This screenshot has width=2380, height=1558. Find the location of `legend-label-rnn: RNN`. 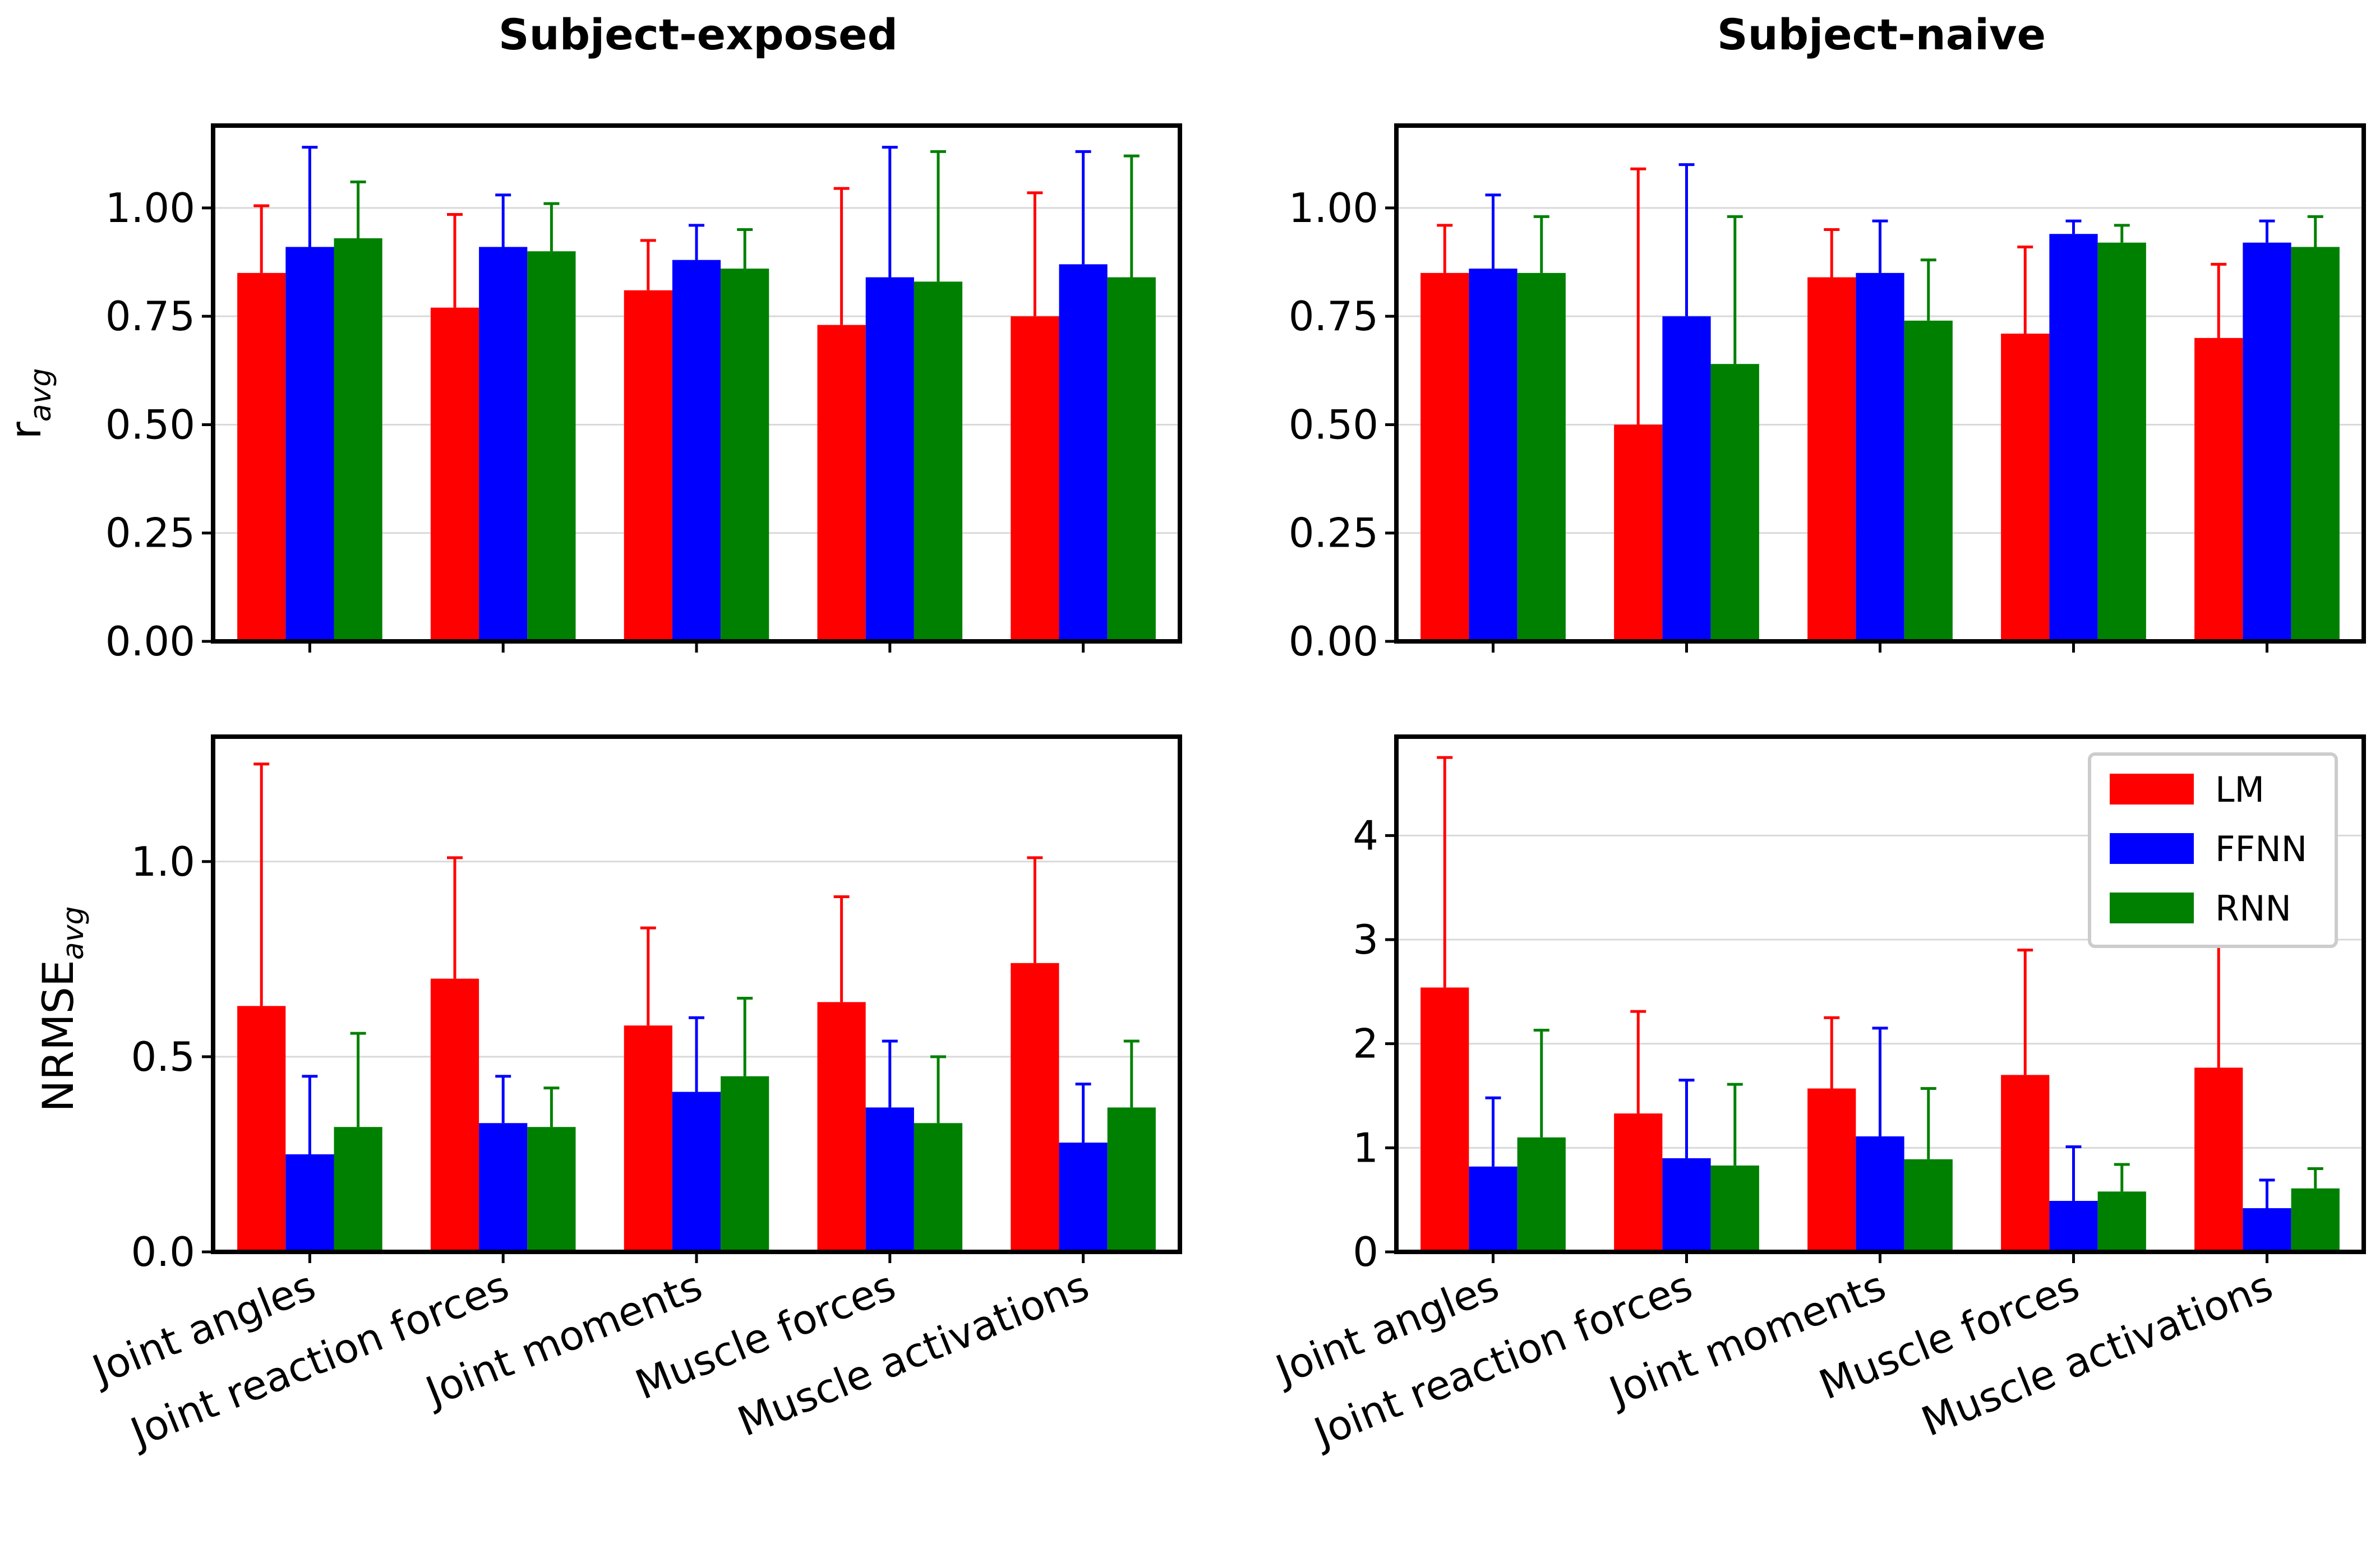

legend-label-rnn: RNN is located at coordinates (2253, 908).